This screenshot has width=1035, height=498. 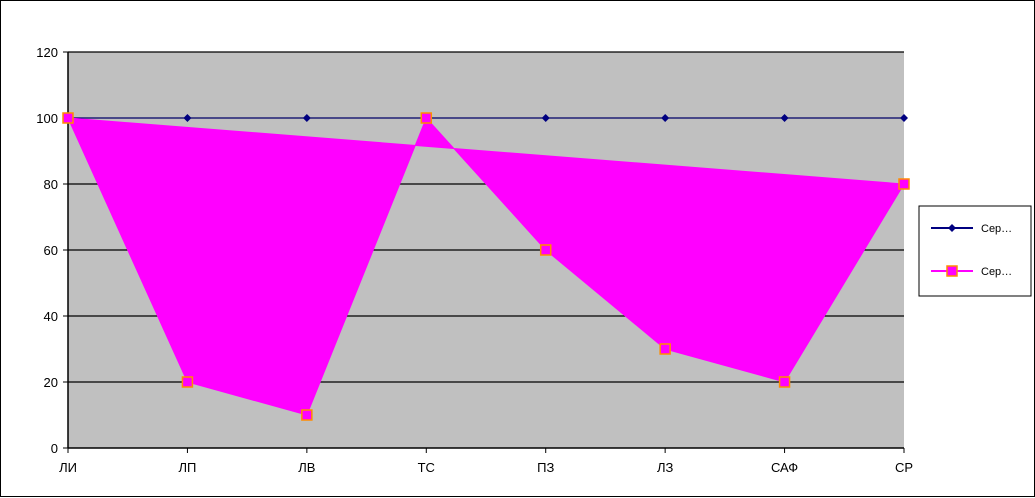 I want to click on y-tick-label: 0, so click(x=54, y=448).